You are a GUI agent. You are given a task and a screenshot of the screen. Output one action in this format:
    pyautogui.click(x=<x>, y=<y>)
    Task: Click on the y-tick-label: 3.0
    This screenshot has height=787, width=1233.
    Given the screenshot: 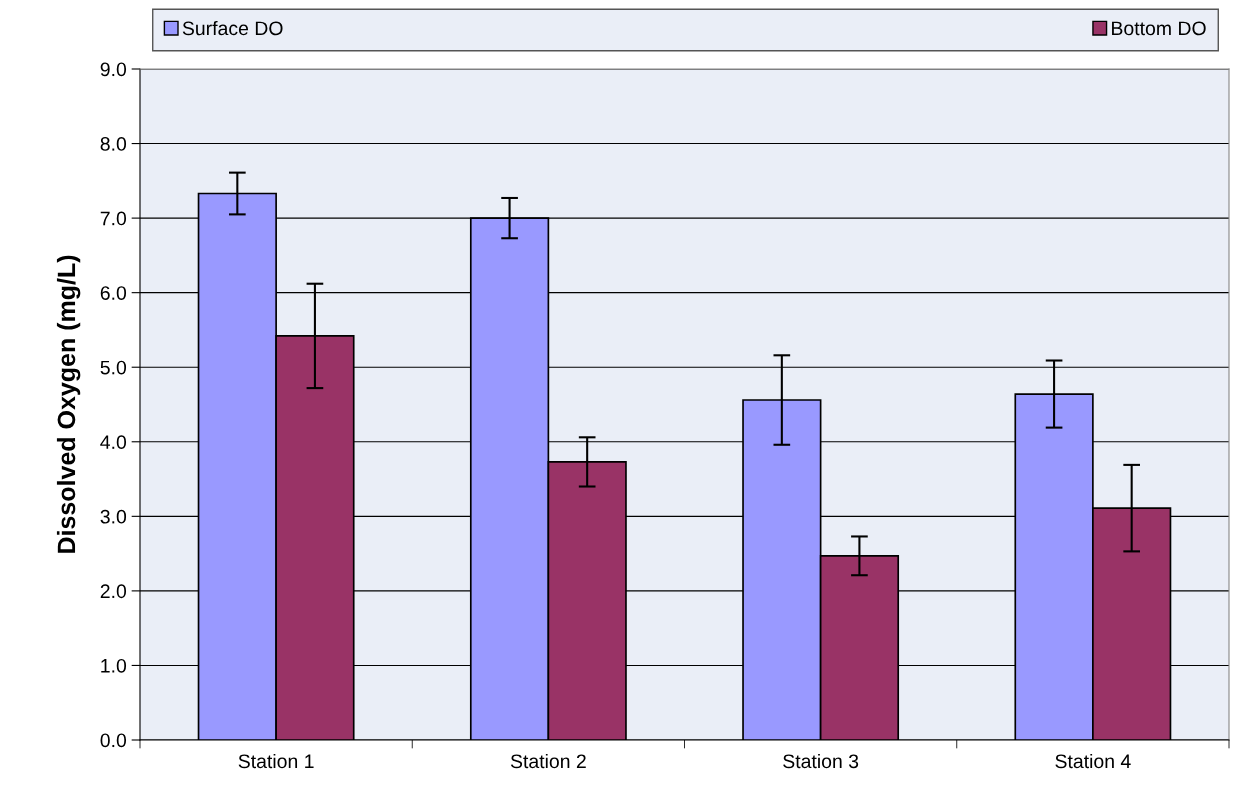 What is the action you would take?
    pyautogui.click(x=113, y=516)
    